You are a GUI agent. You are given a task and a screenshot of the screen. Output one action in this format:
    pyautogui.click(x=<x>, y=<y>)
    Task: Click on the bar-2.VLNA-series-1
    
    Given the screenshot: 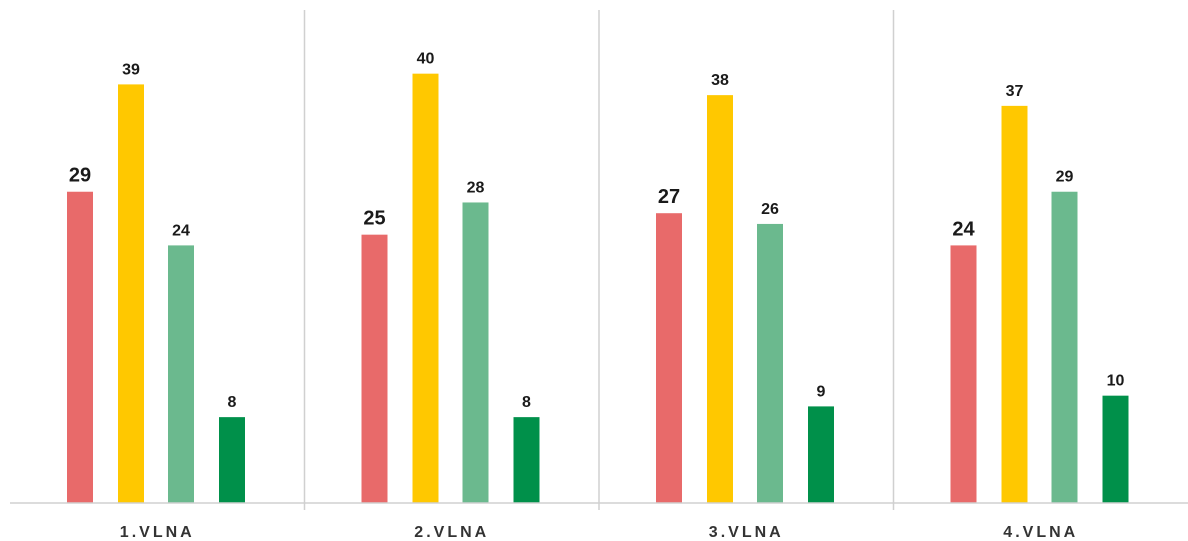 What is the action you would take?
    pyautogui.click(x=374, y=368)
    